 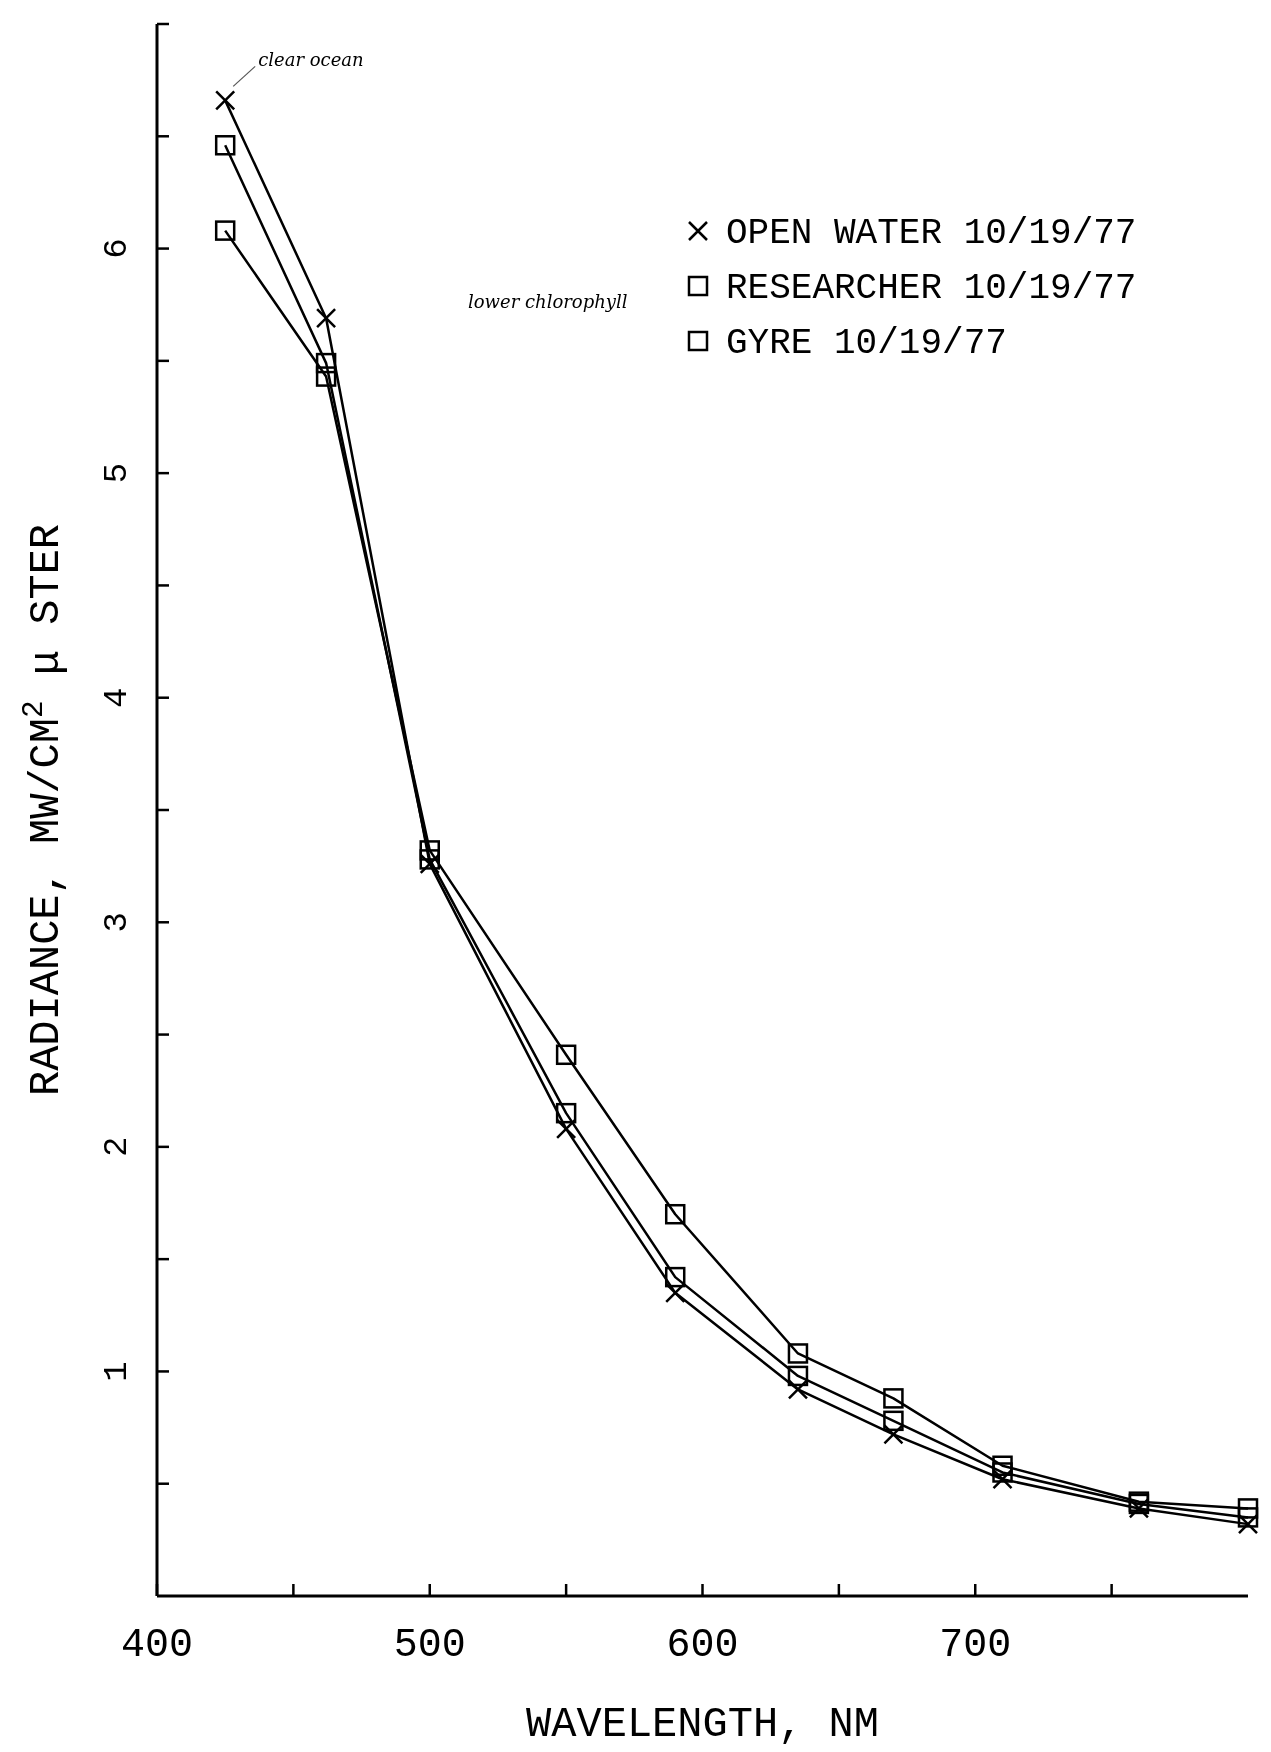 I want to click on y-tick-label: 3, so click(x=117, y=922).